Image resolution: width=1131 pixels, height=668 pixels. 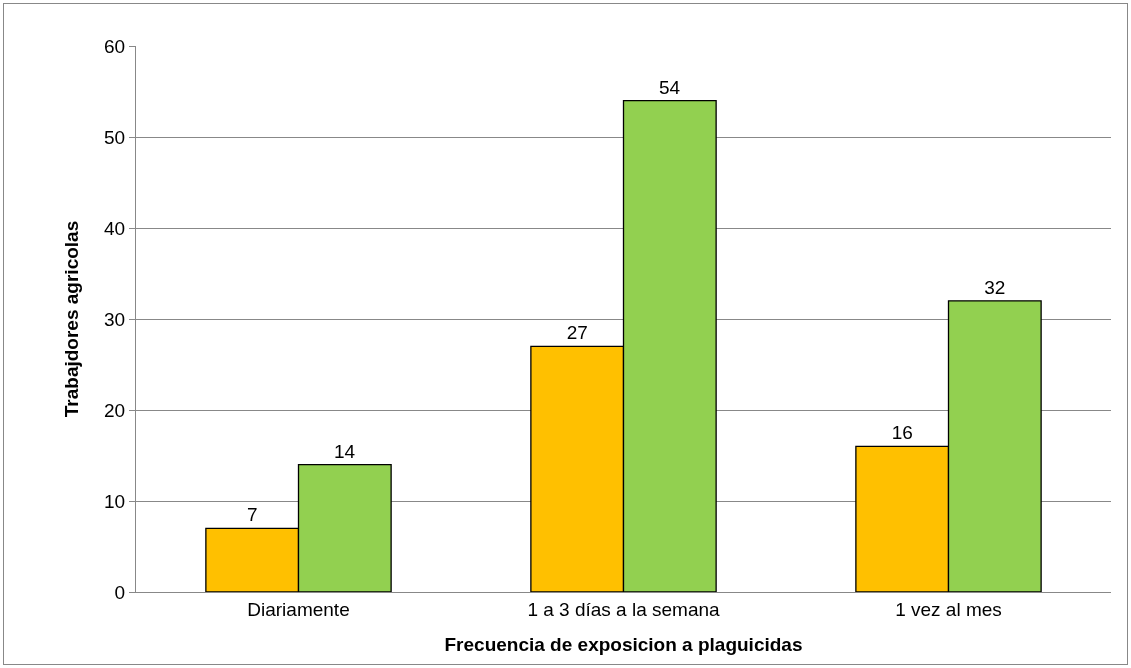 I want to click on y-tick-label: 50, so click(x=115, y=137).